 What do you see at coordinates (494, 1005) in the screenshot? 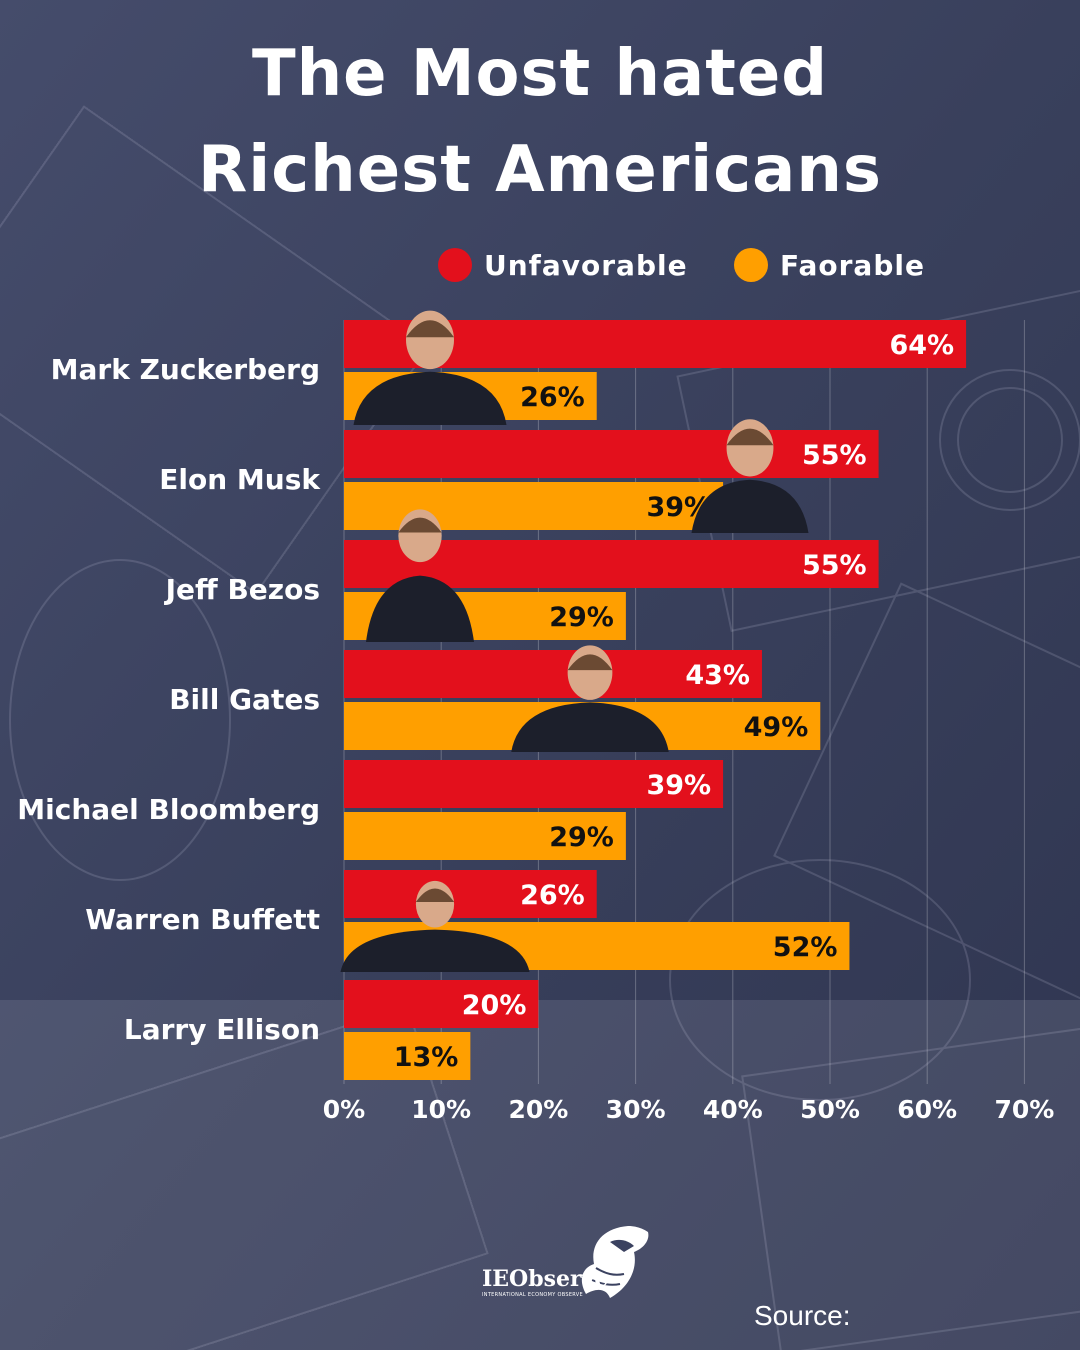
I see `bar-label-unfavorable: 20%` at bounding box center [494, 1005].